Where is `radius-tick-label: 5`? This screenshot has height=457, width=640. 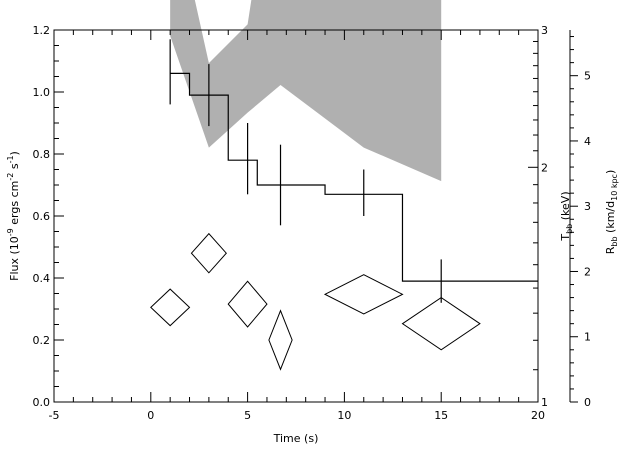
radius-tick-label: 5 is located at coordinates (587, 76).